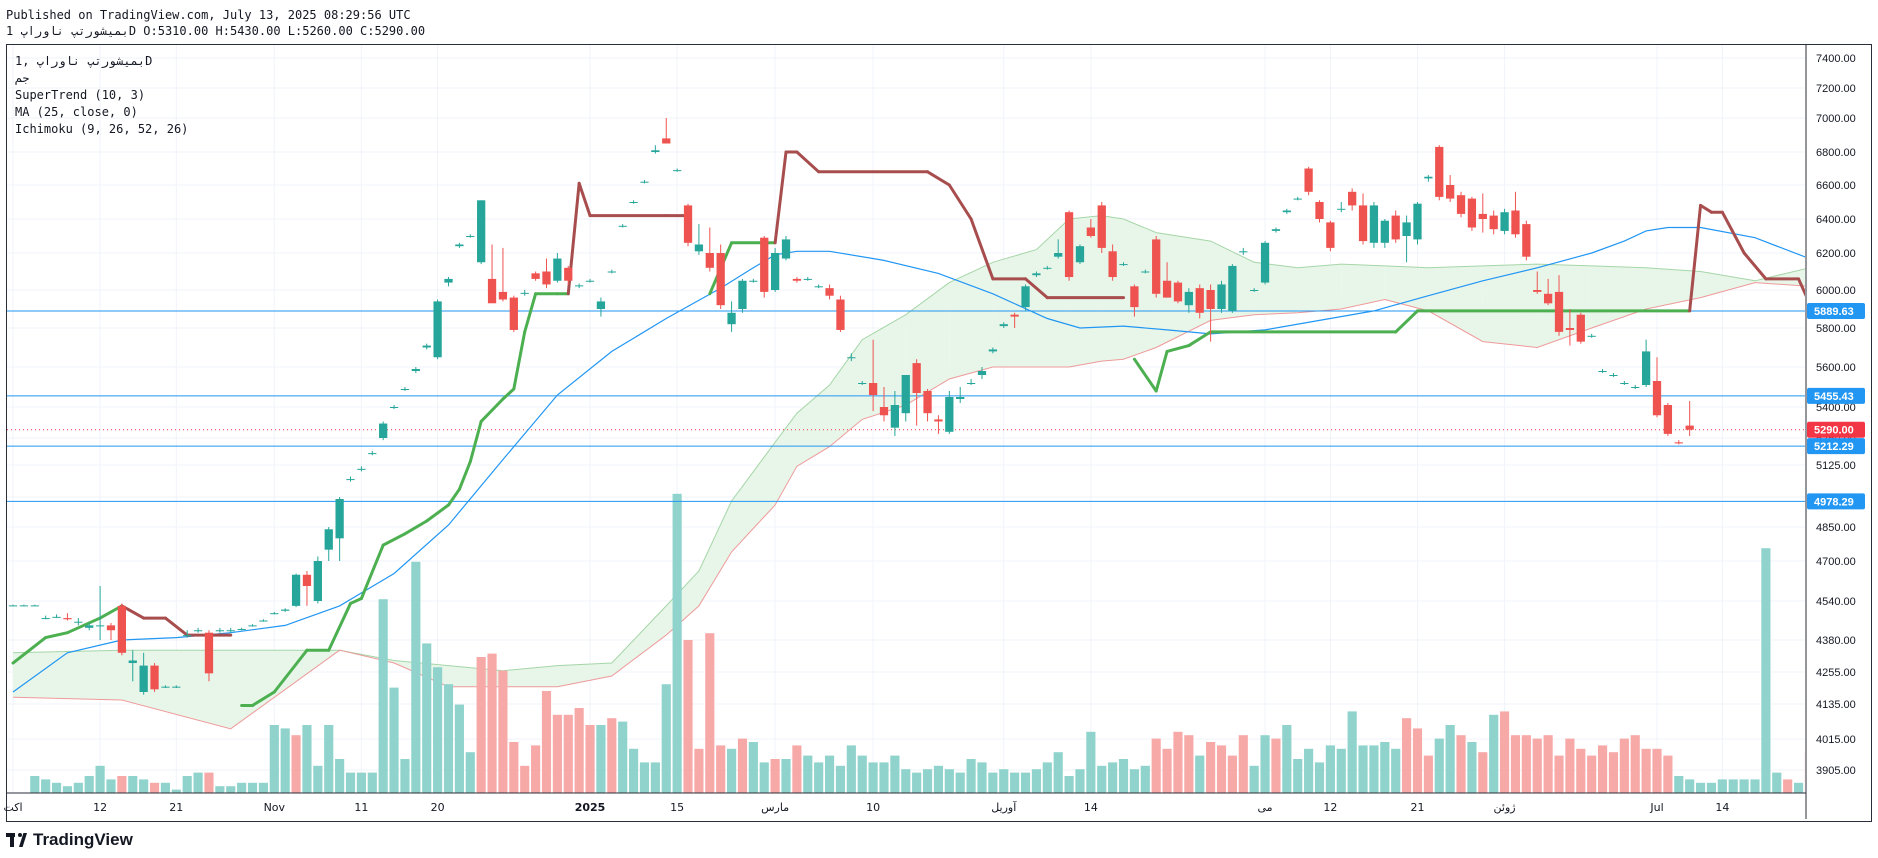  What do you see at coordinates (1836, 602) in the screenshot?
I see `y-tick-label: 4540.00` at bounding box center [1836, 602].